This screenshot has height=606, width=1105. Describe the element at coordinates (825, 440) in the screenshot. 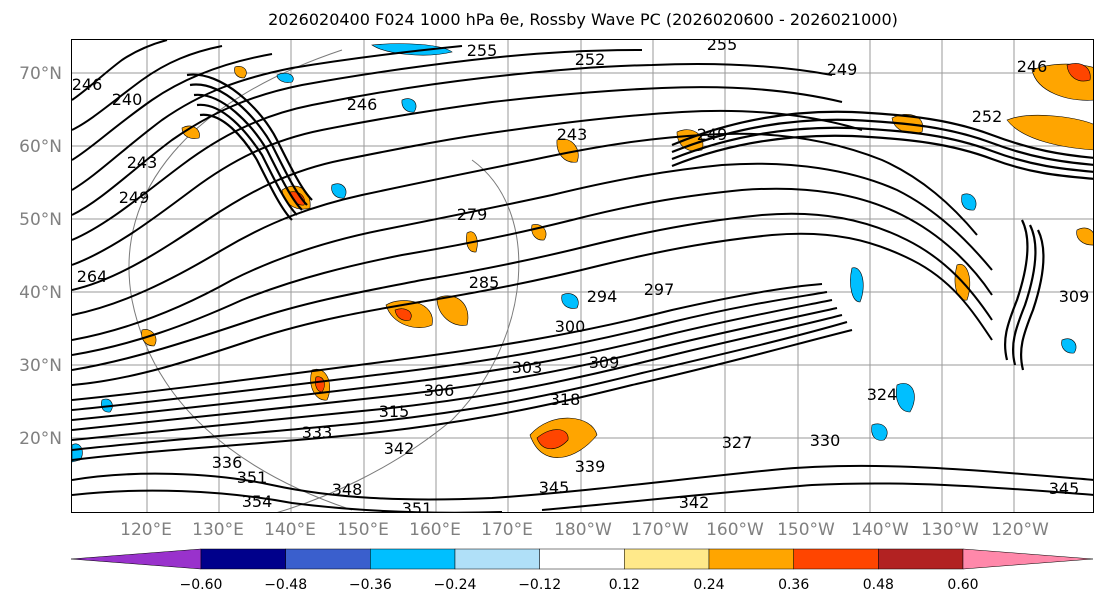

I see `contour-label: 330` at that location.